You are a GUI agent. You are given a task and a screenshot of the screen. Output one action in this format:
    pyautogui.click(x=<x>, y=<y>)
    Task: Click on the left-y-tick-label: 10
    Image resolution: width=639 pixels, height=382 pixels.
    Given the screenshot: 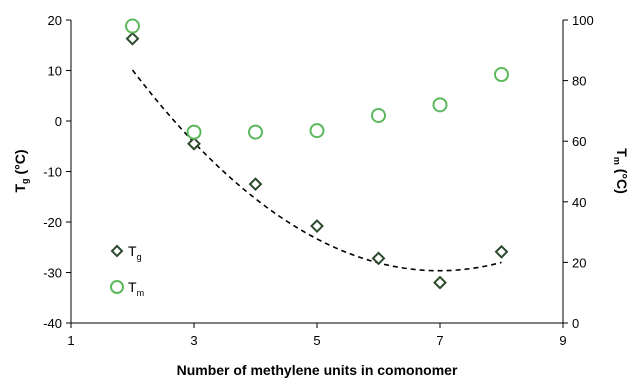 What is the action you would take?
    pyautogui.click(x=55, y=71)
    